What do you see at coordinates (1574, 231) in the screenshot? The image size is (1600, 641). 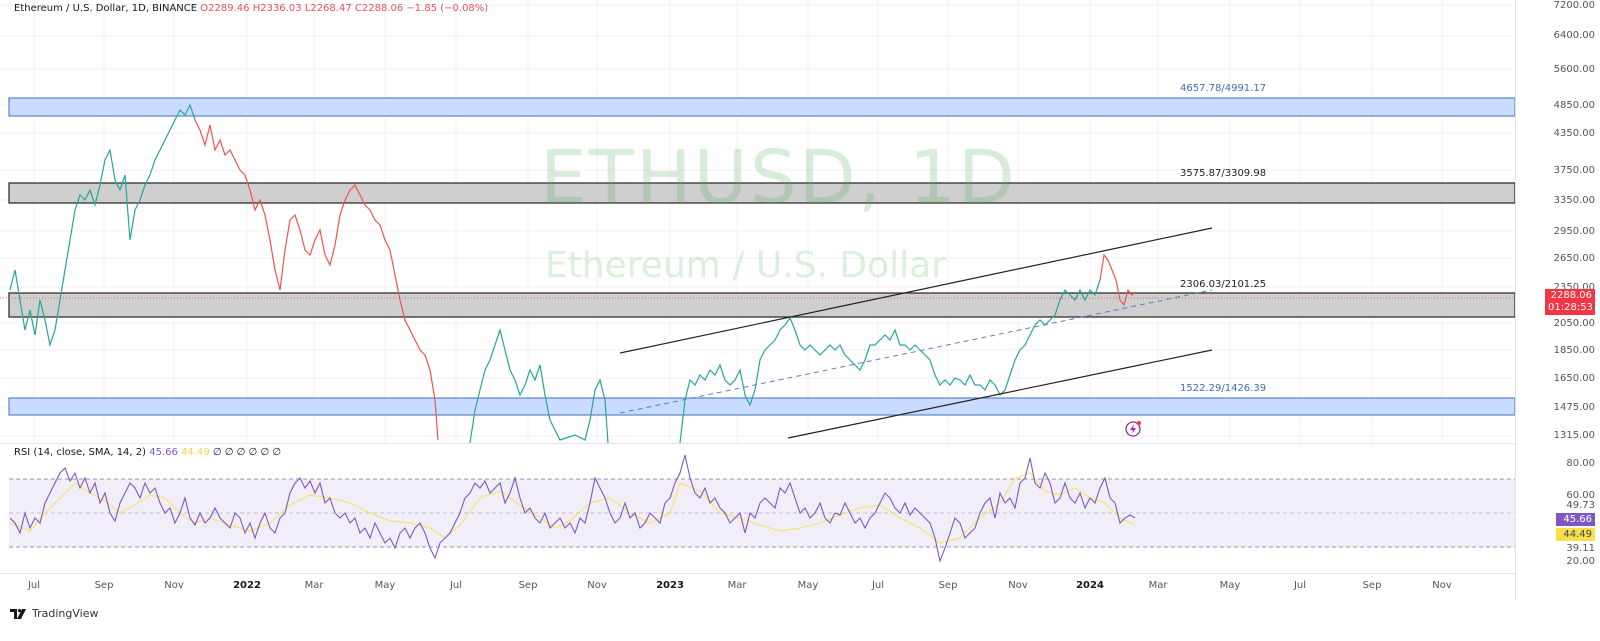 I see `price-tick: 2950.00` at bounding box center [1574, 231].